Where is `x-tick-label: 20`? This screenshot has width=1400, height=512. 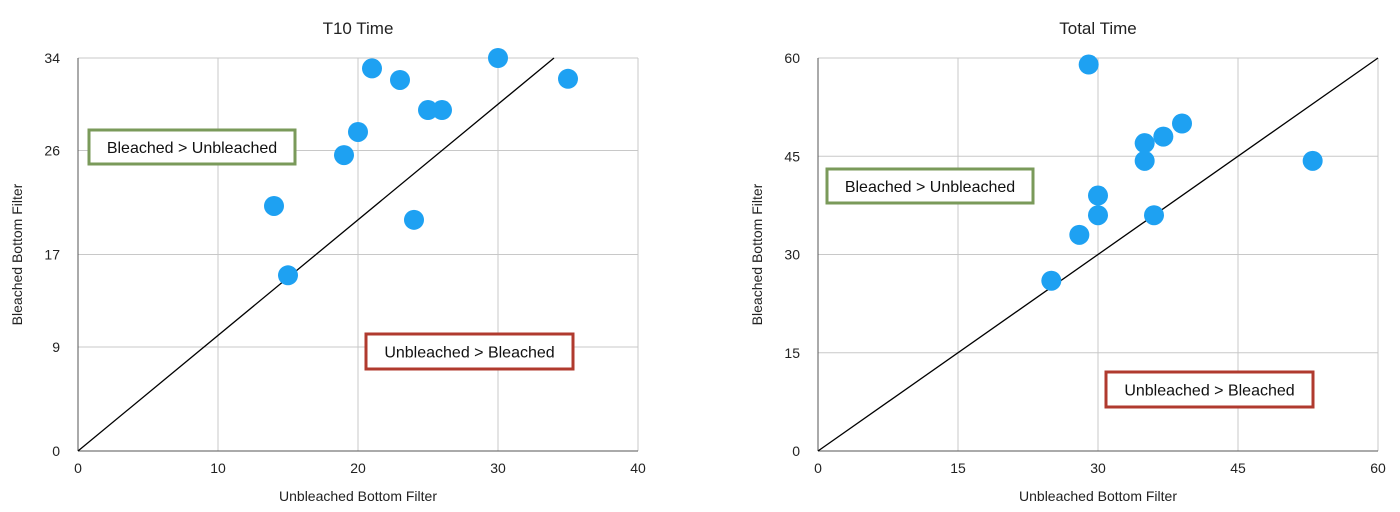 x-tick-label: 20 is located at coordinates (358, 468).